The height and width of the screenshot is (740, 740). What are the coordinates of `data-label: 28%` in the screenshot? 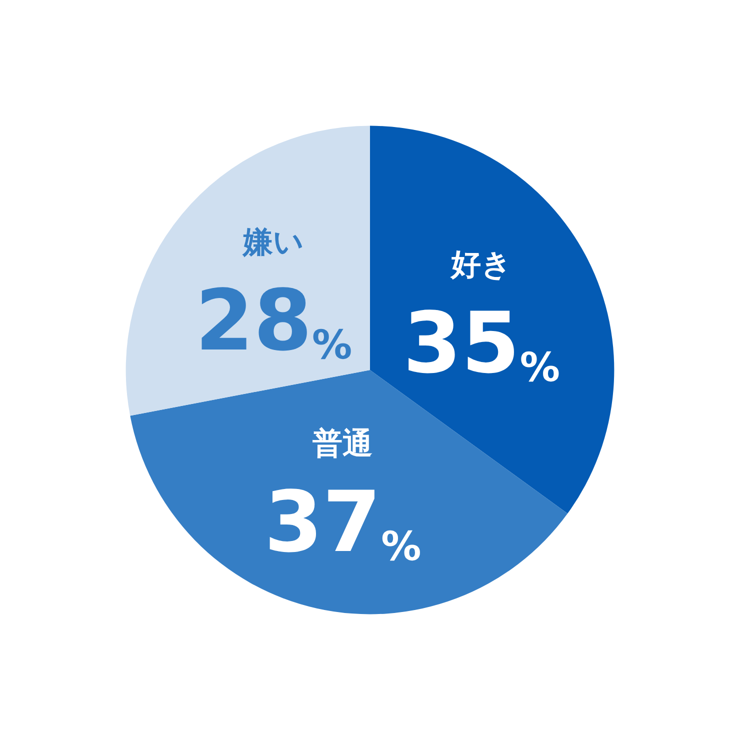 It's located at (273, 320).